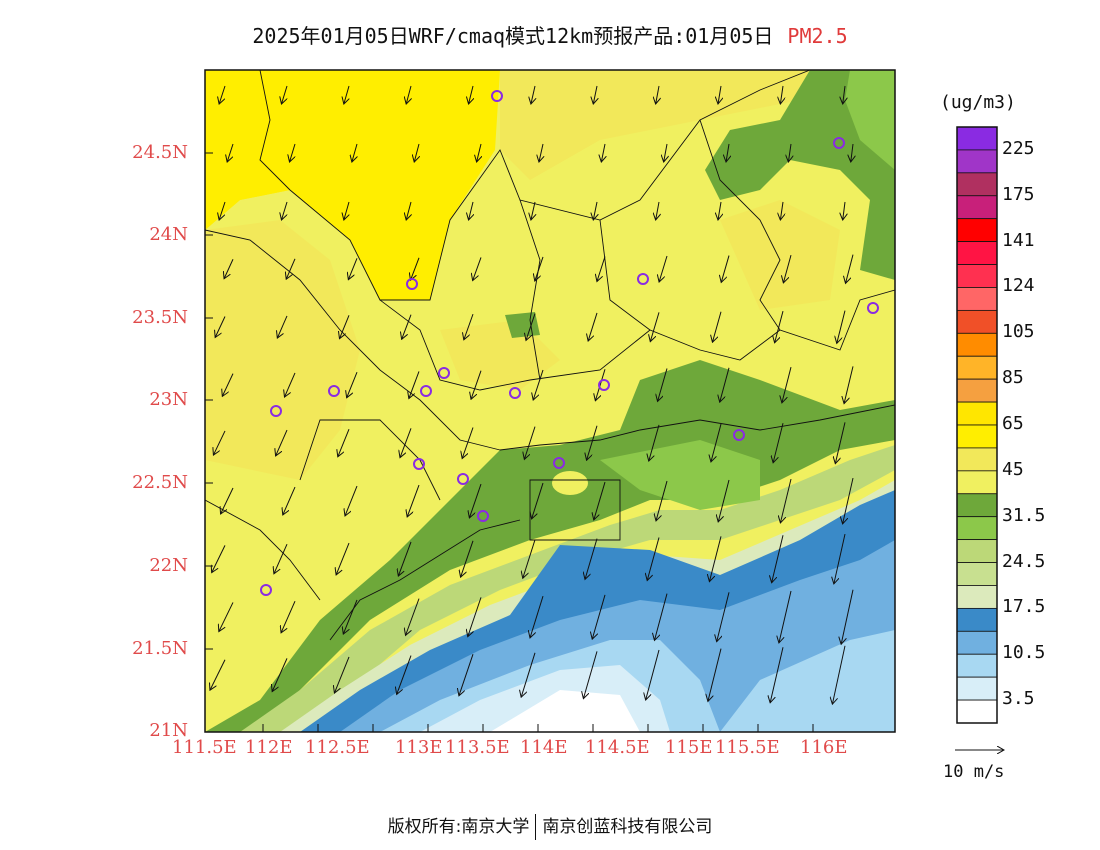 Image resolution: width=1100 pixels, height=850 pixels. Describe the element at coordinates (419, 747) in the screenshot. I see `lon-label-113: 113E` at that location.